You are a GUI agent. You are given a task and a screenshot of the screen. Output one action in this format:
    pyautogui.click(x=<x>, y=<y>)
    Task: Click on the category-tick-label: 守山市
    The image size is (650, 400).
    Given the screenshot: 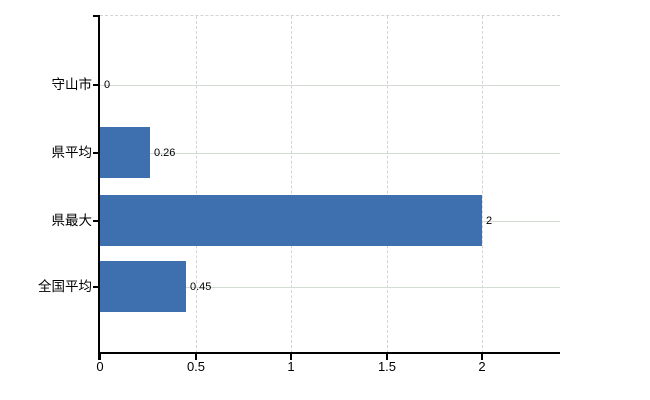 What is the action you would take?
    pyautogui.click(x=72, y=84)
    